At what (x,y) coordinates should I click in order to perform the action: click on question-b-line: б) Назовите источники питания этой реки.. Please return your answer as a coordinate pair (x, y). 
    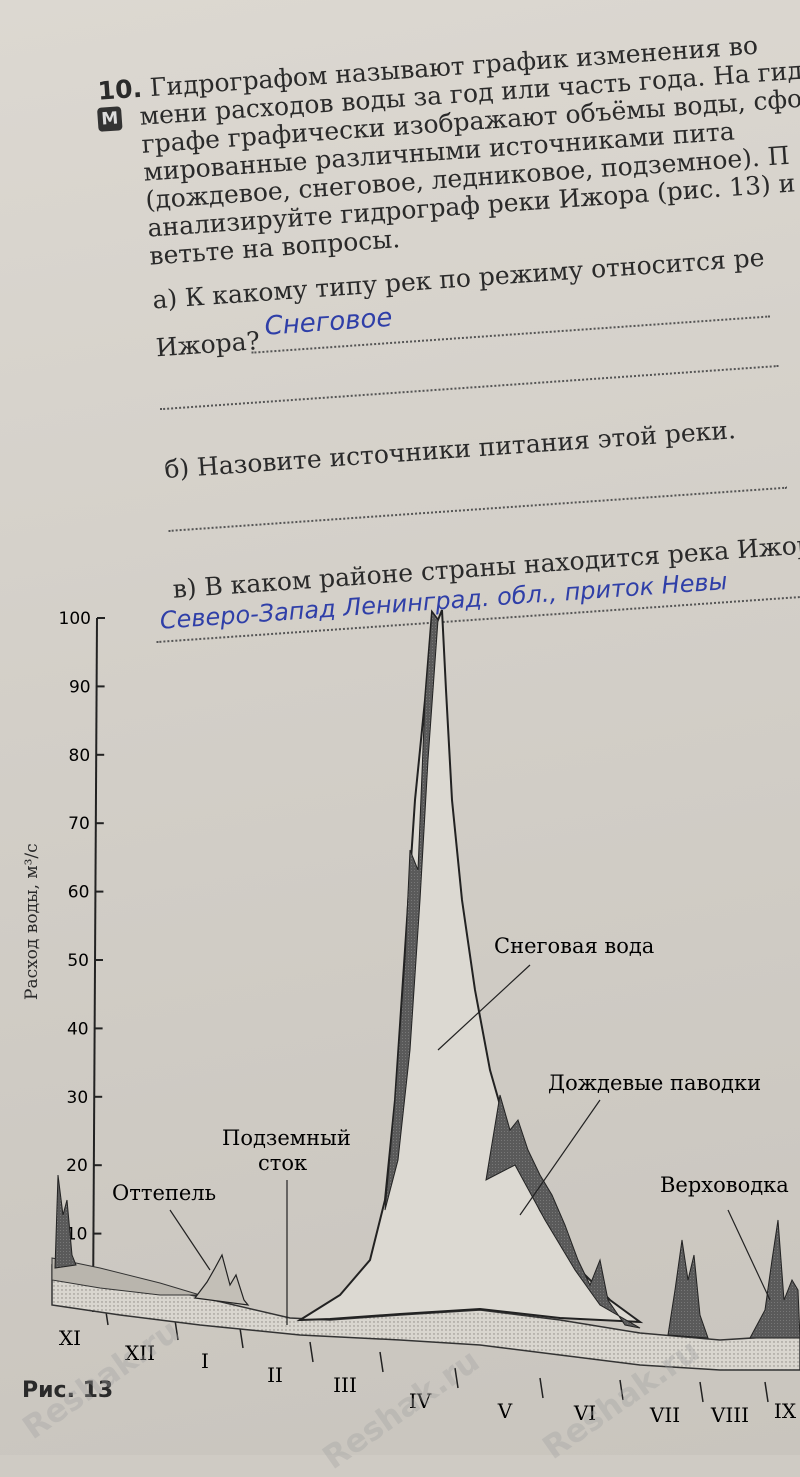
    Looking at the image, I should click on (450, 450).